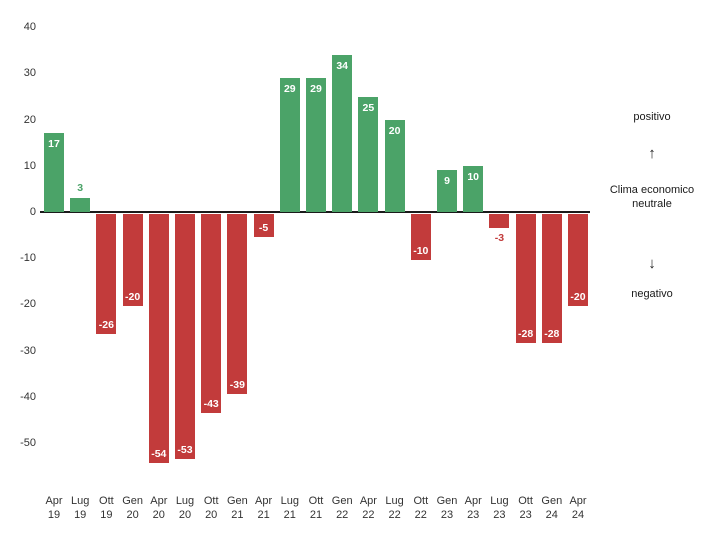  Describe the element at coordinates (29, 165) in the screenshot. I see `y-tick-label: 10` at that location.